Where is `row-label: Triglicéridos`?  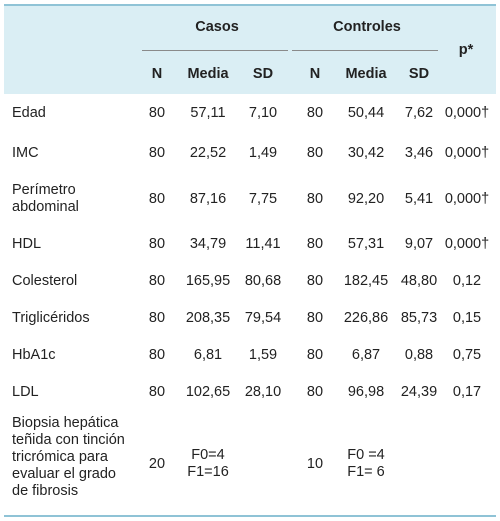
row-label: Triglicéridos is located at coordinates (51, 317).